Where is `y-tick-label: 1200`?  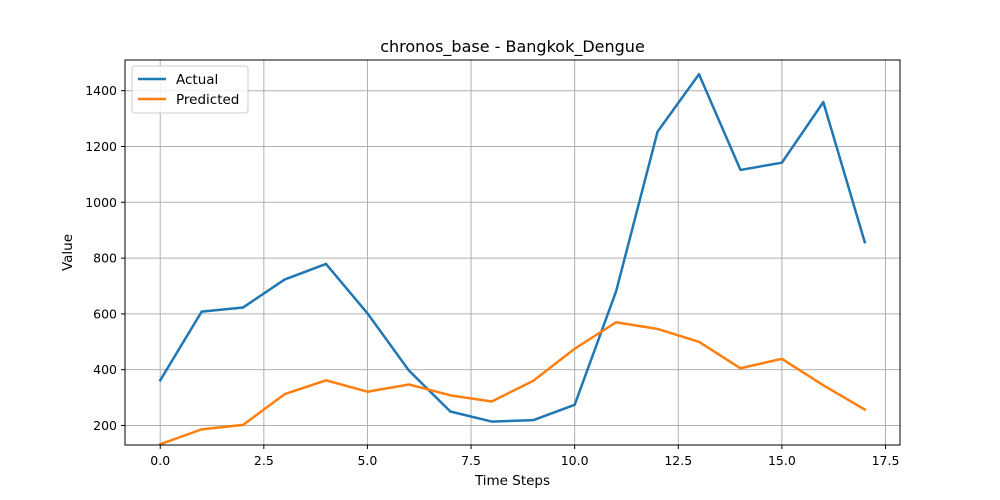 y-tick-label: 1200 is located at coordinates (101, 146).